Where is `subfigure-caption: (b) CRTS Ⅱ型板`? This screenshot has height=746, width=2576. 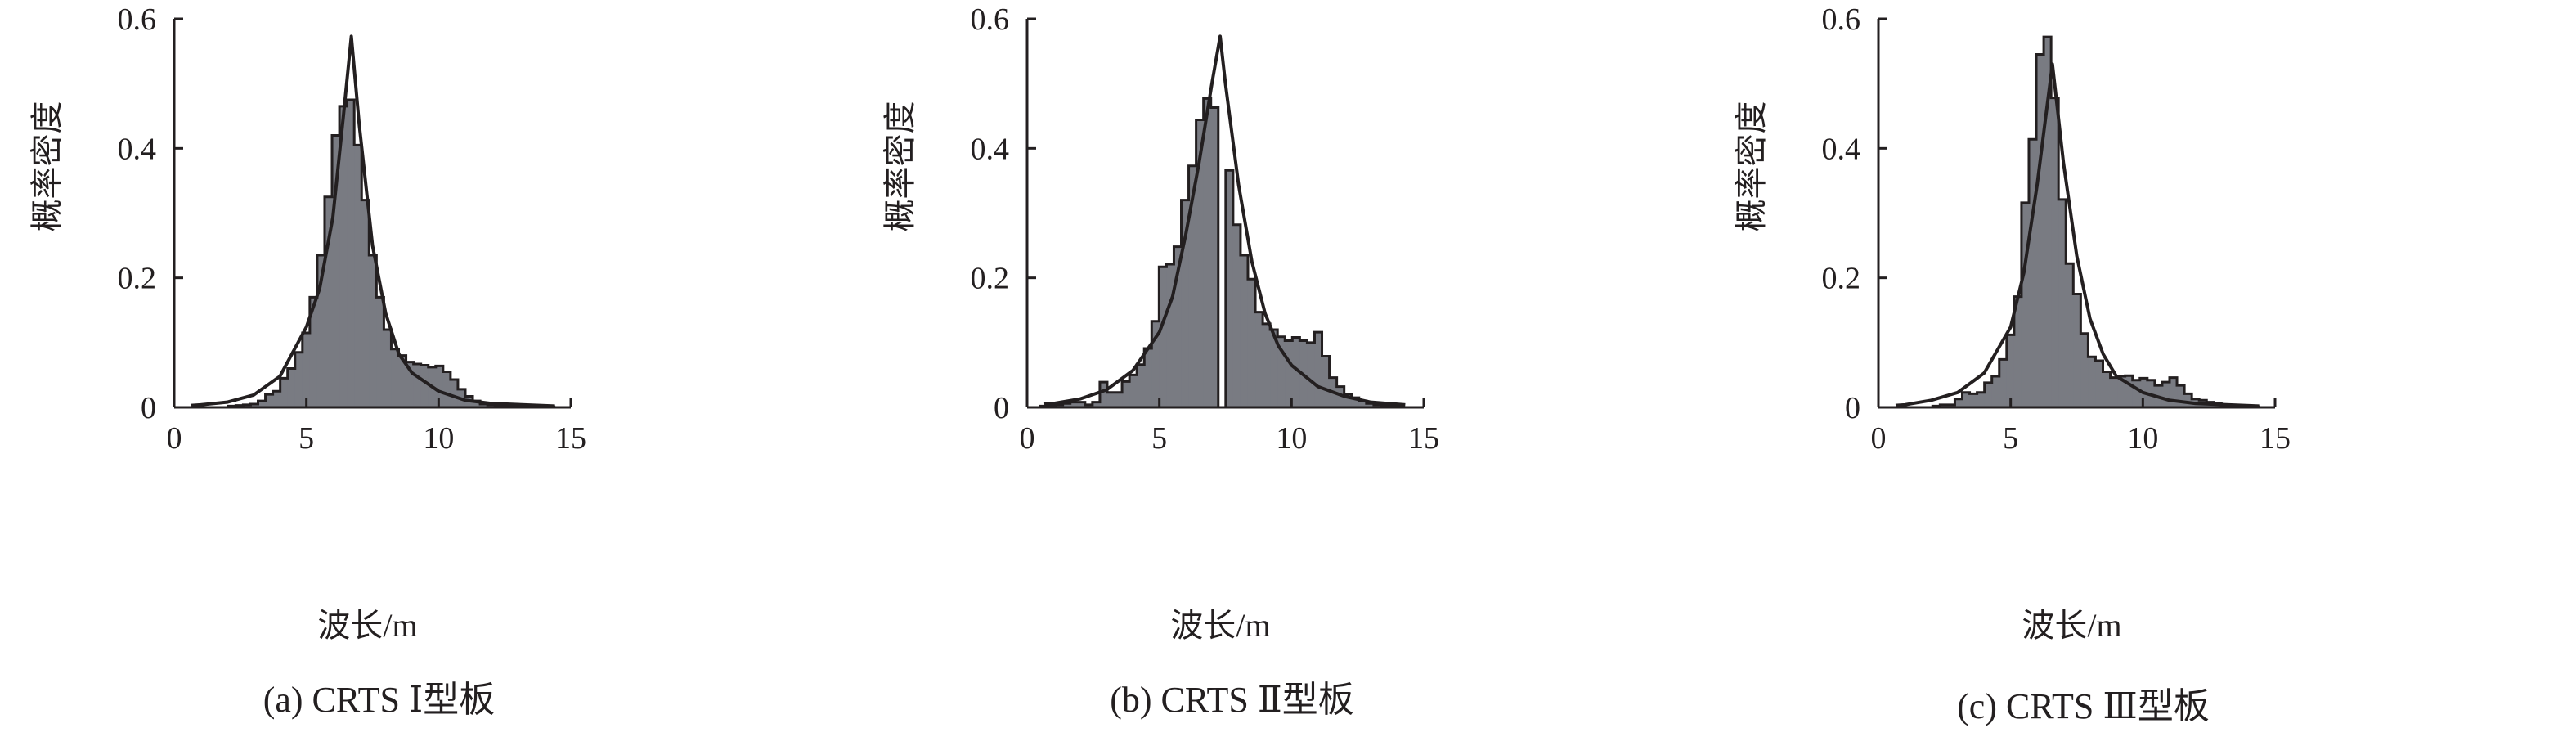 subfigure-caption: (b) CRTS Ⅱ型板 is located at coordinates (1232, 700).